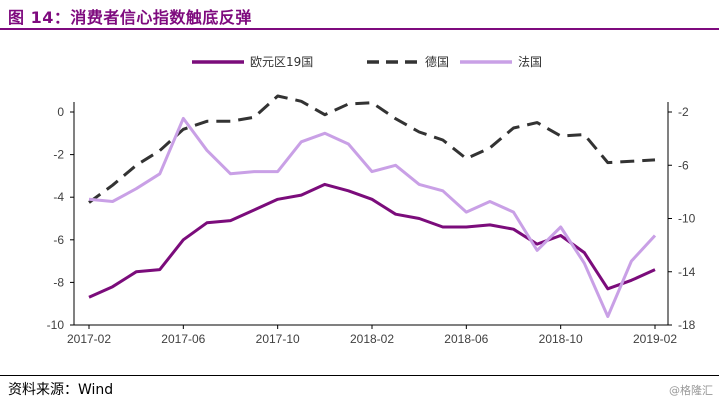 The height and width of the screenshot is (403, 719). What do you see at coordinates (58, 240) in the screenshot?
I see `y-left-tick-label: -6` at bounding box center [58, 240].